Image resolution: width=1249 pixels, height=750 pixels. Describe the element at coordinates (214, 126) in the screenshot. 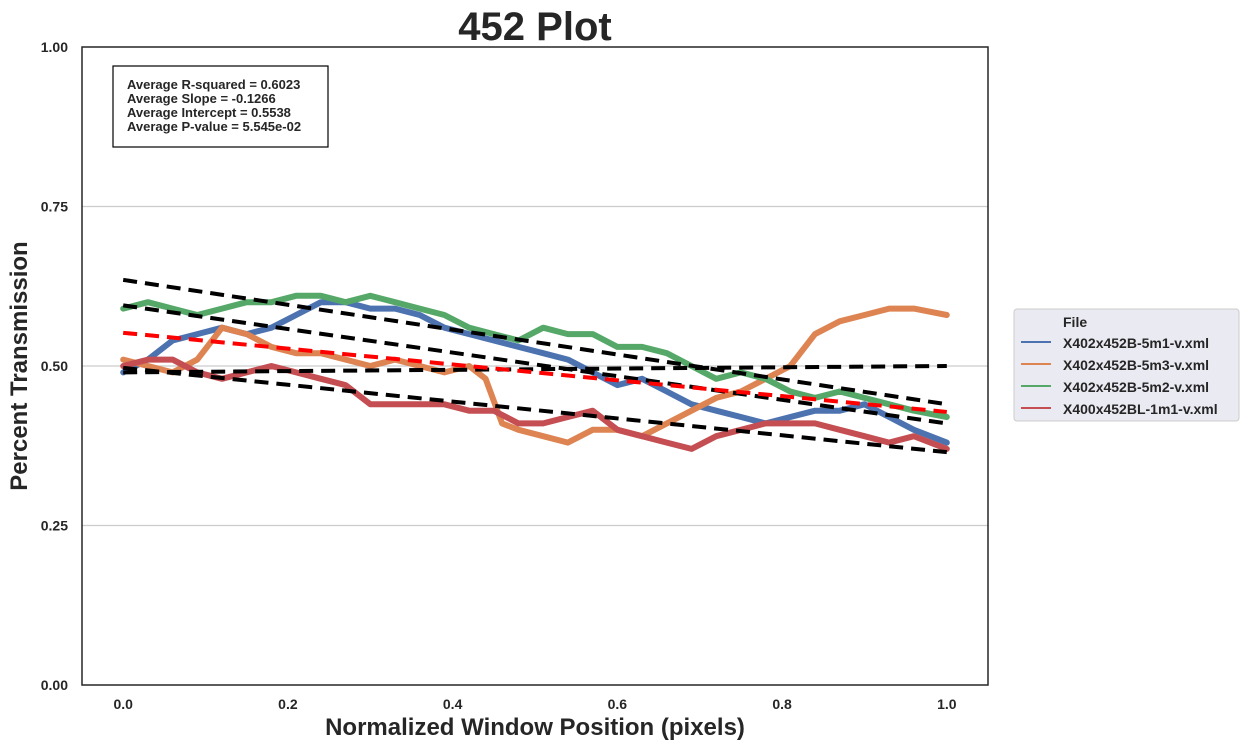

I see `stats-p-value: Average P-value = 5.545e-02` at that location.